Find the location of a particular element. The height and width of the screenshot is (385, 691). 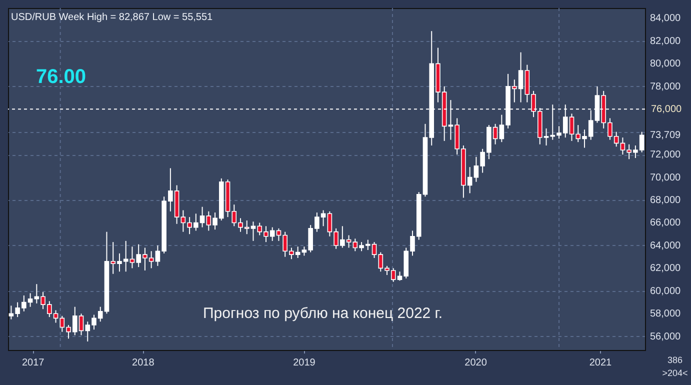

x-tick-label: 2018 is located at coordinates (143, 363).